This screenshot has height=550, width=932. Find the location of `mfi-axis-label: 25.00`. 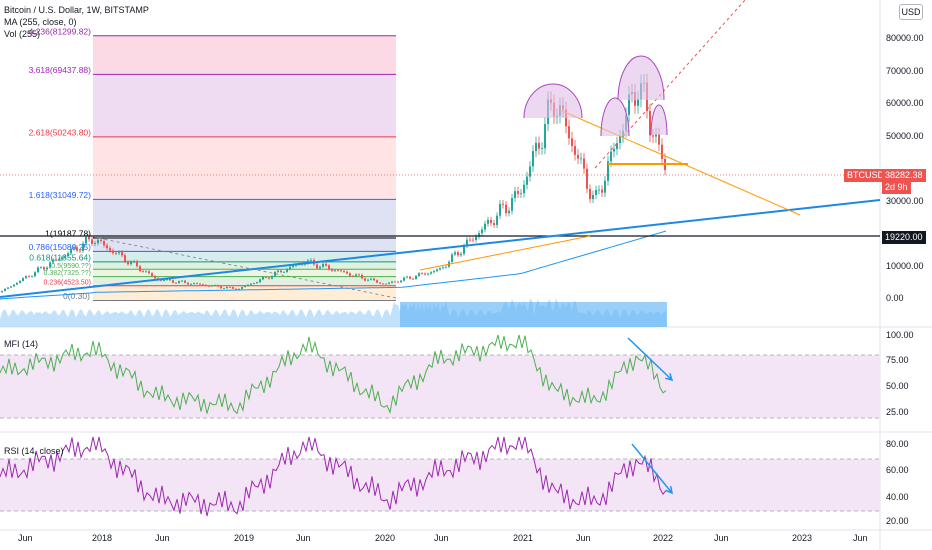

mfi-axis-label: 25.00 is located at coordinates (897, 412).